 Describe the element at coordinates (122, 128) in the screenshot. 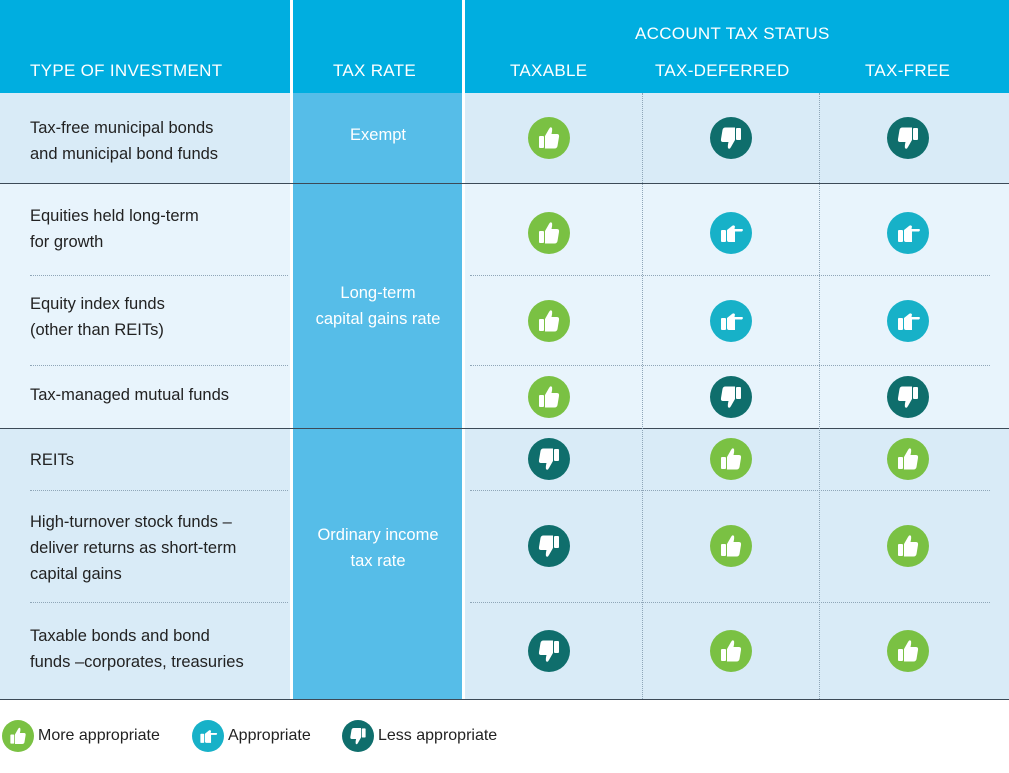

I see `row-label-line: Tax-free municipal bonds` at that location.